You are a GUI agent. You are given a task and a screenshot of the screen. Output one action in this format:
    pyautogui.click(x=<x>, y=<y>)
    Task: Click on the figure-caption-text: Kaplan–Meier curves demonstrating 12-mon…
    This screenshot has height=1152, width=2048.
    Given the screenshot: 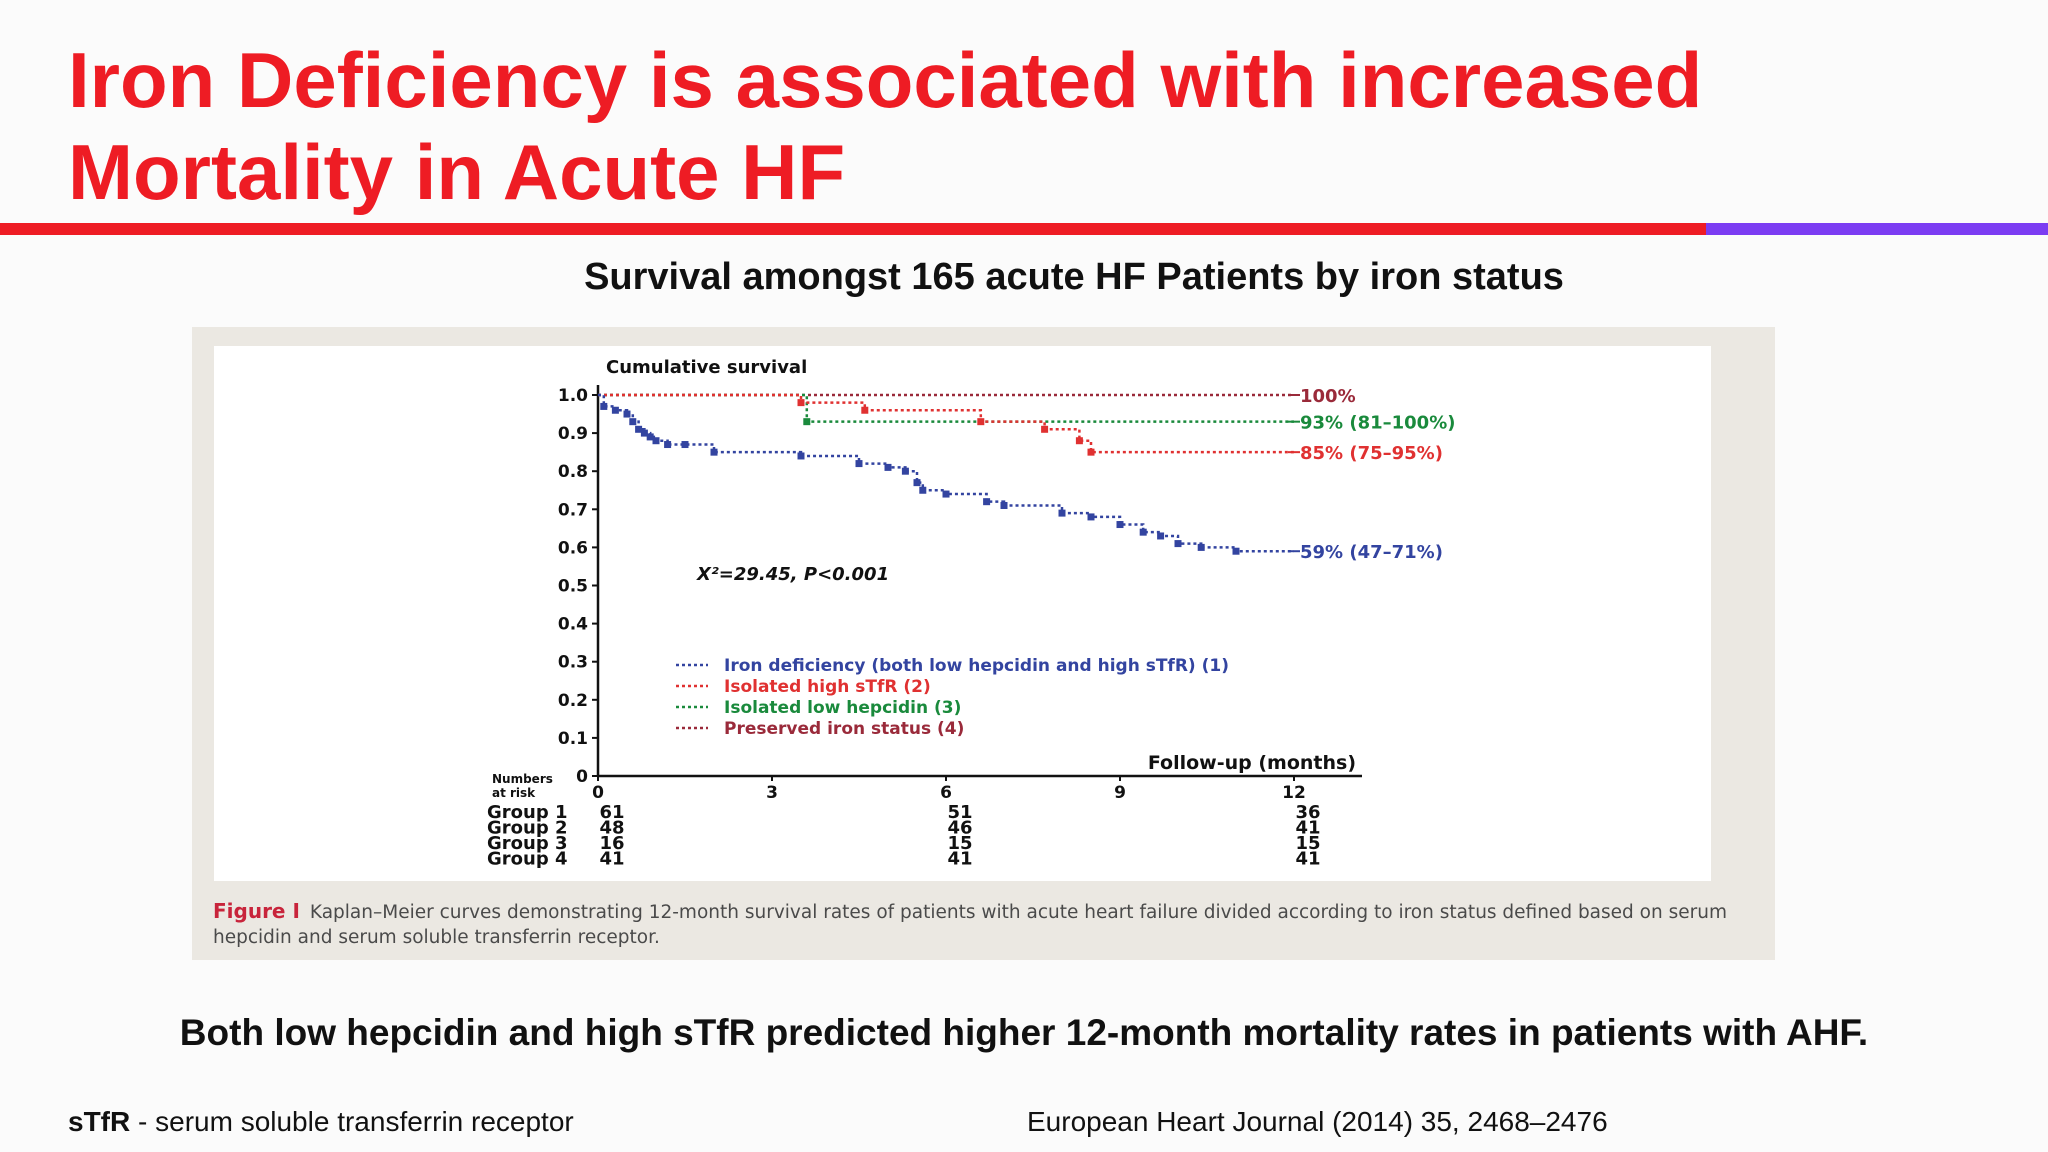 What is the action you would take?
    pyautogui.click(x=970, y=925)
    